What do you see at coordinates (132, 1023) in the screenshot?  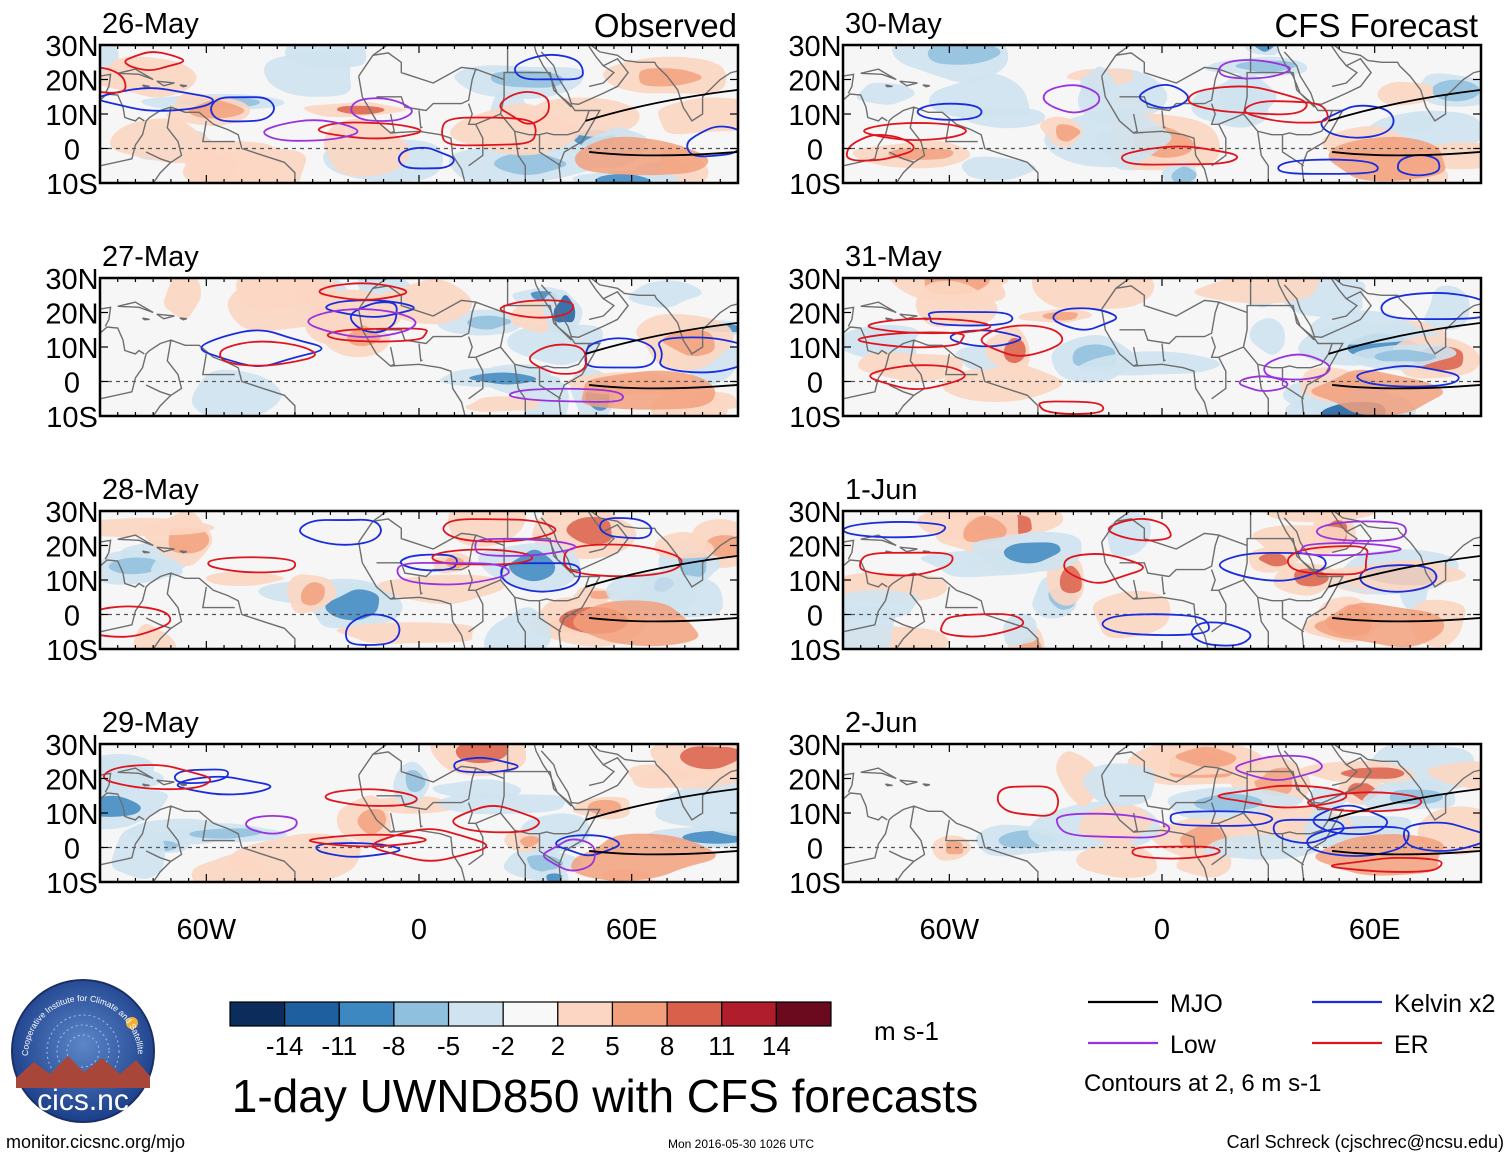 I see `logo-sun-icon` at bounding box center [132, 1023].